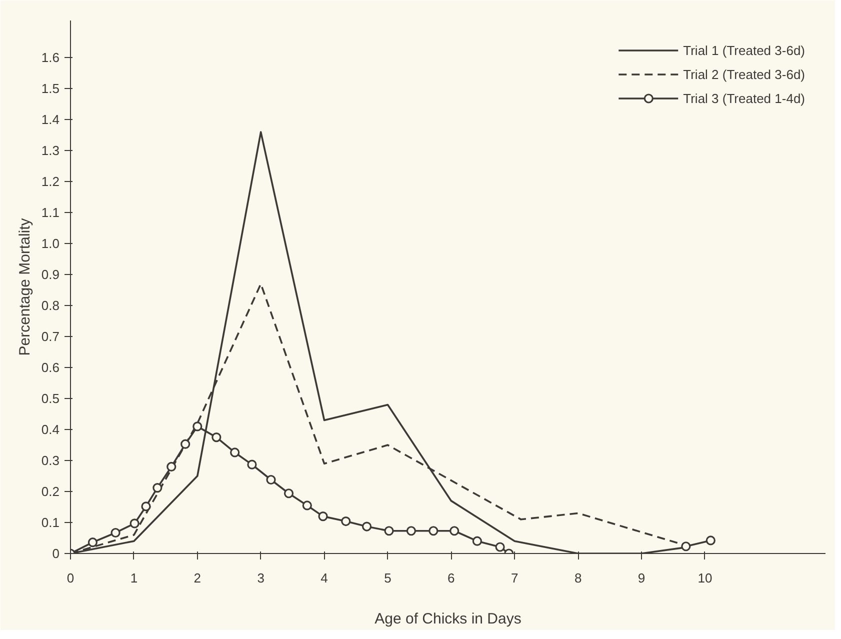 This screenshot has width=841, height=639. What do you see at coordinates (50, 274) in the screenshot?
I see `y-tick-label: 0.9` at bounding box center [50, 274].